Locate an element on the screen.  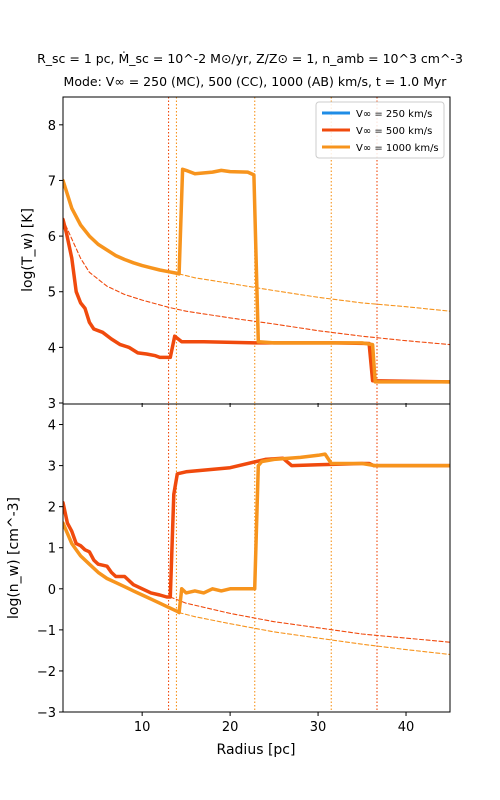
bottom-ytick-label-3: 0 is located at coordinates (52, 590).